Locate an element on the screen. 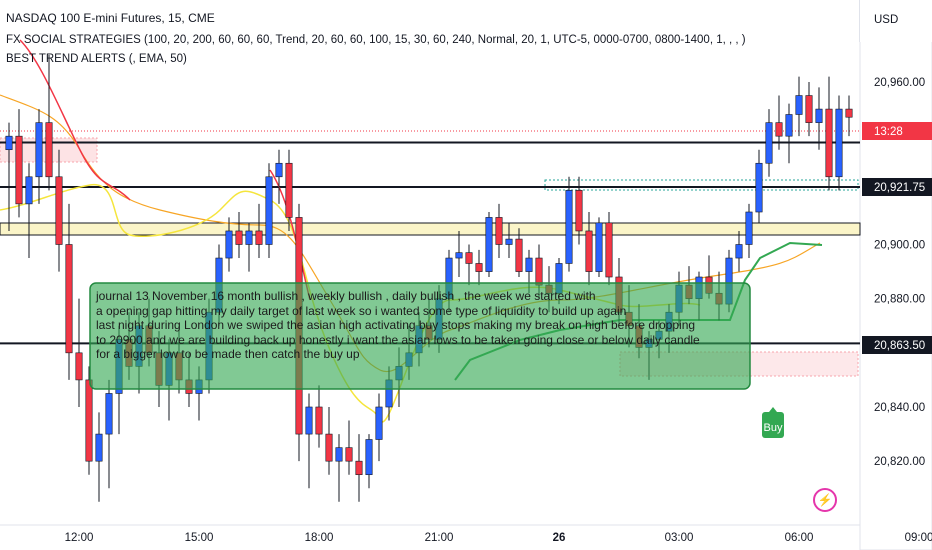 This screenshot has width=932, height=550. currency-label: USD is located at coordinates (886, 20).